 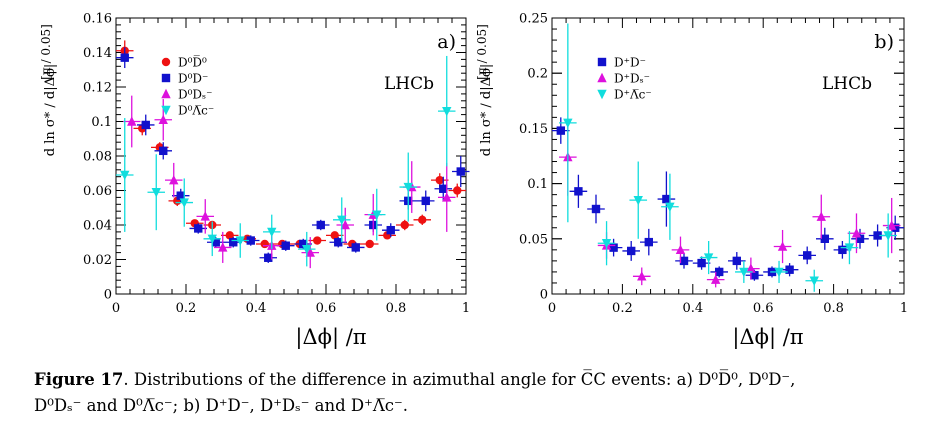 I want to click on panel-label: a), so click(x=446, y=42).